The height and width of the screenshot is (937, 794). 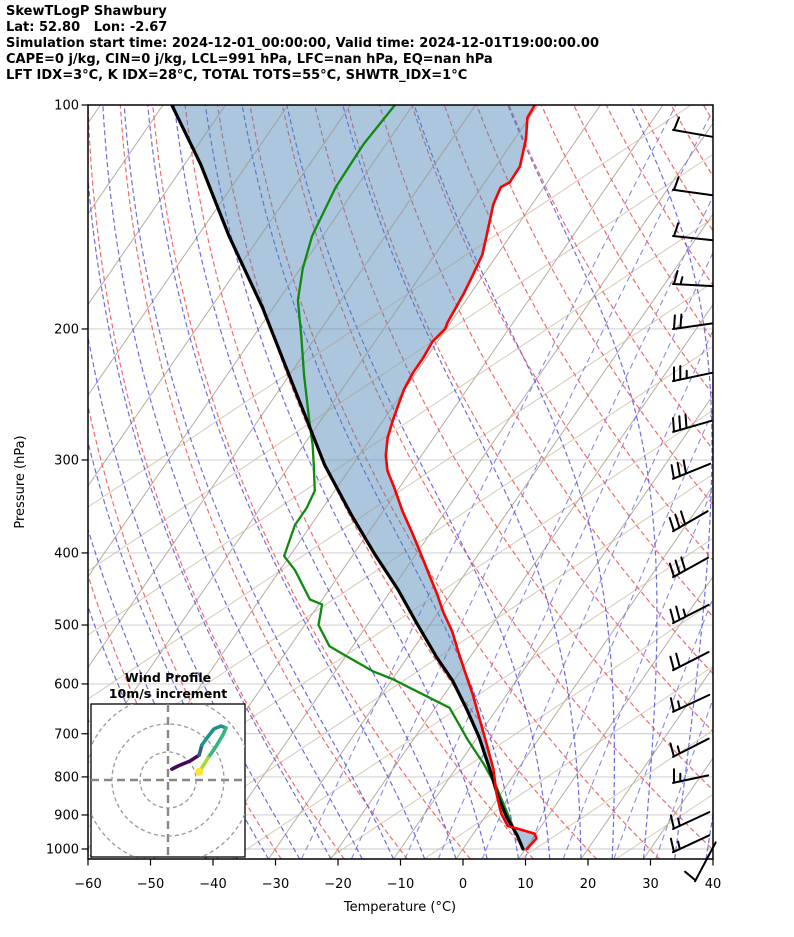 What do you see at coordinates (212, 884) in the screenshot?
I see `svg-text: −40` at bounding box center [212, 884].